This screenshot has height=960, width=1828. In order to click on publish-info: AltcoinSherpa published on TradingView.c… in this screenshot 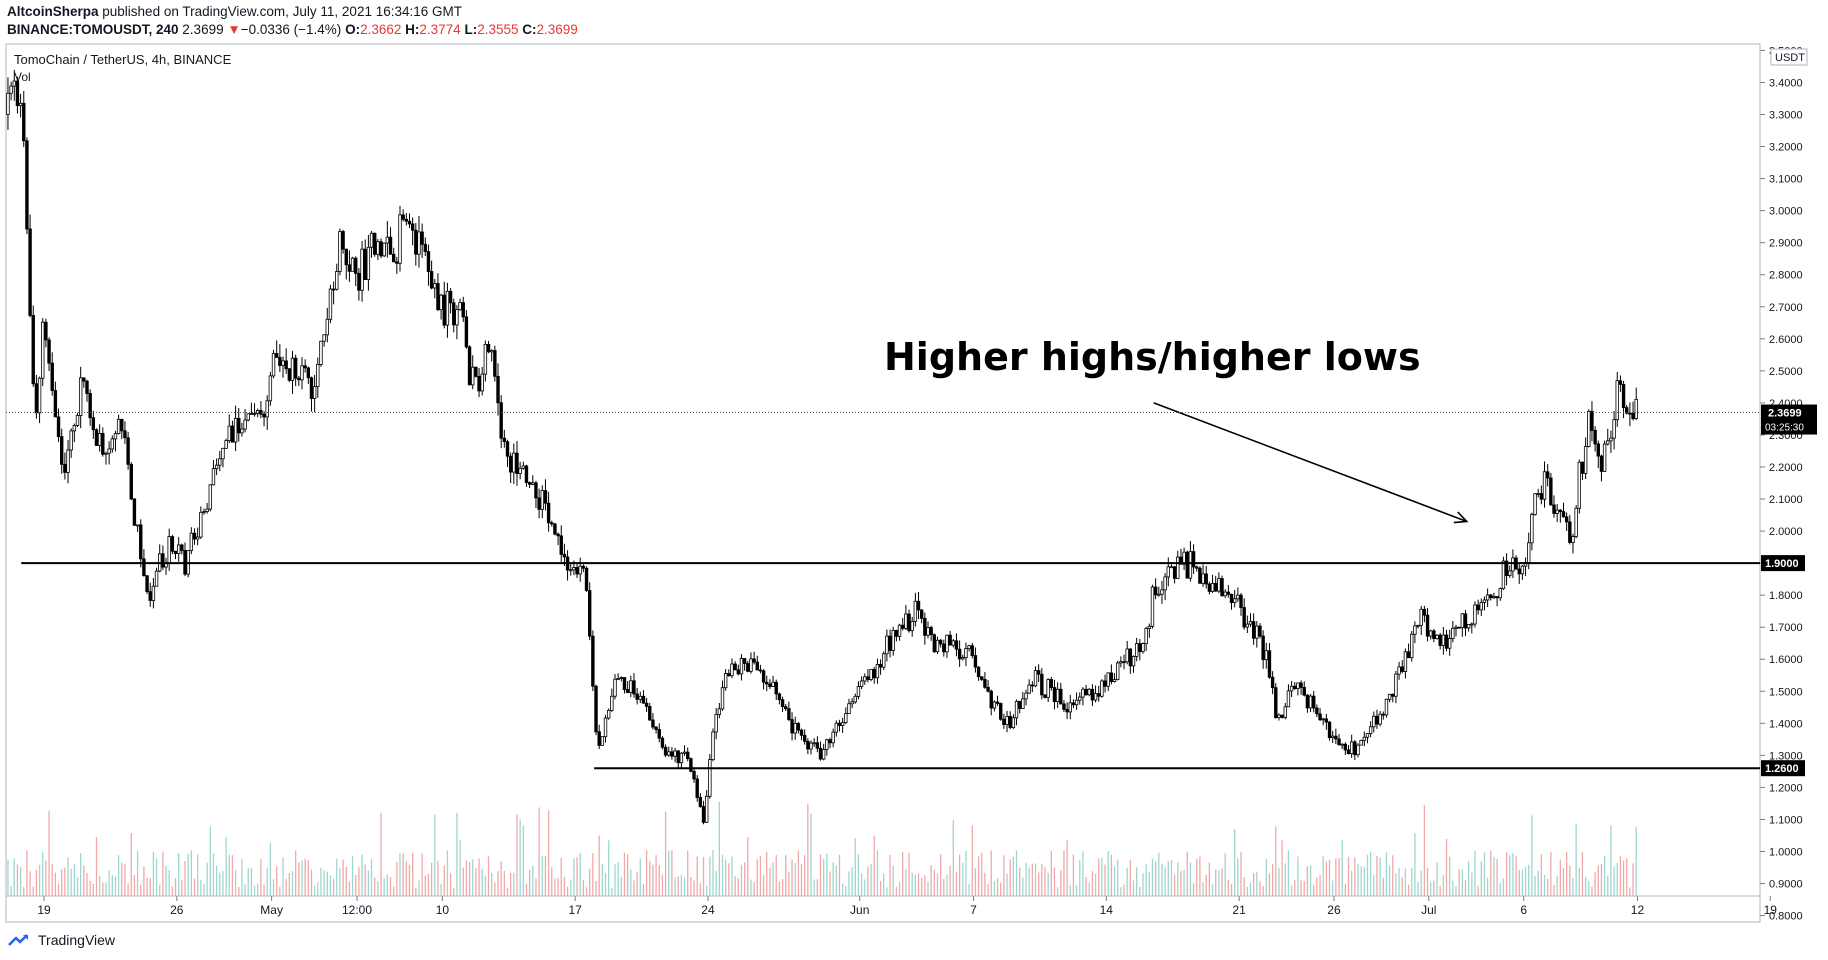, I will do `click(234, 11)`.